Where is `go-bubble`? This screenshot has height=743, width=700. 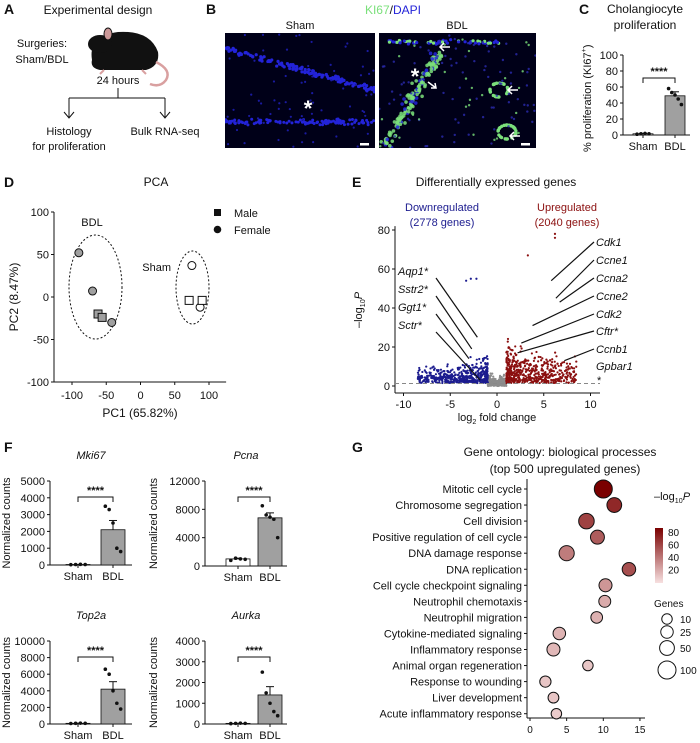 go-bubble is located at coordinates (605, 585).